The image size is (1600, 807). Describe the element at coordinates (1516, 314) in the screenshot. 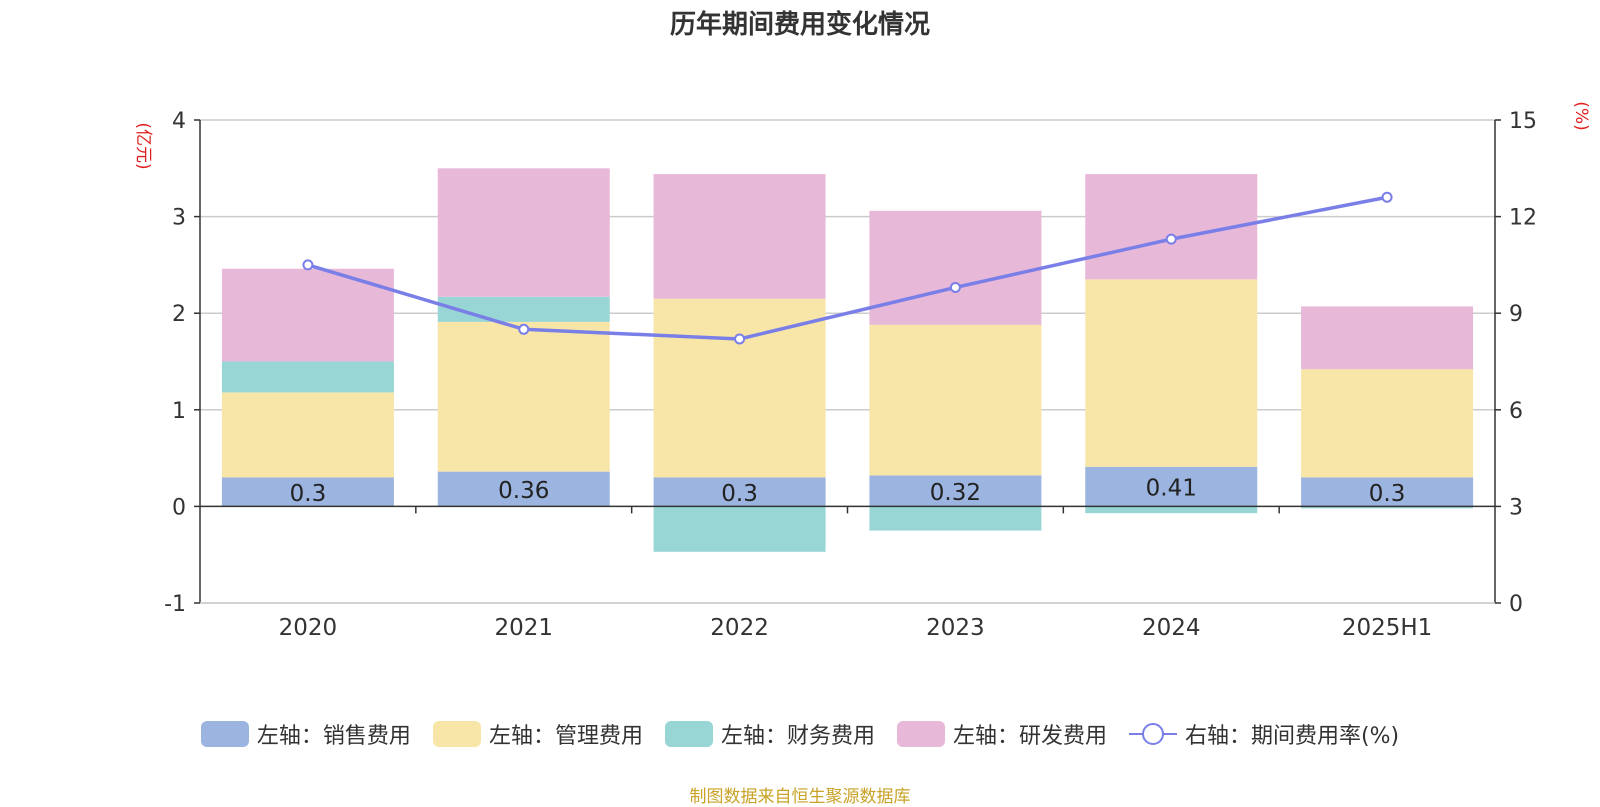

I see `right-axis-tick-label: 9` at that location.